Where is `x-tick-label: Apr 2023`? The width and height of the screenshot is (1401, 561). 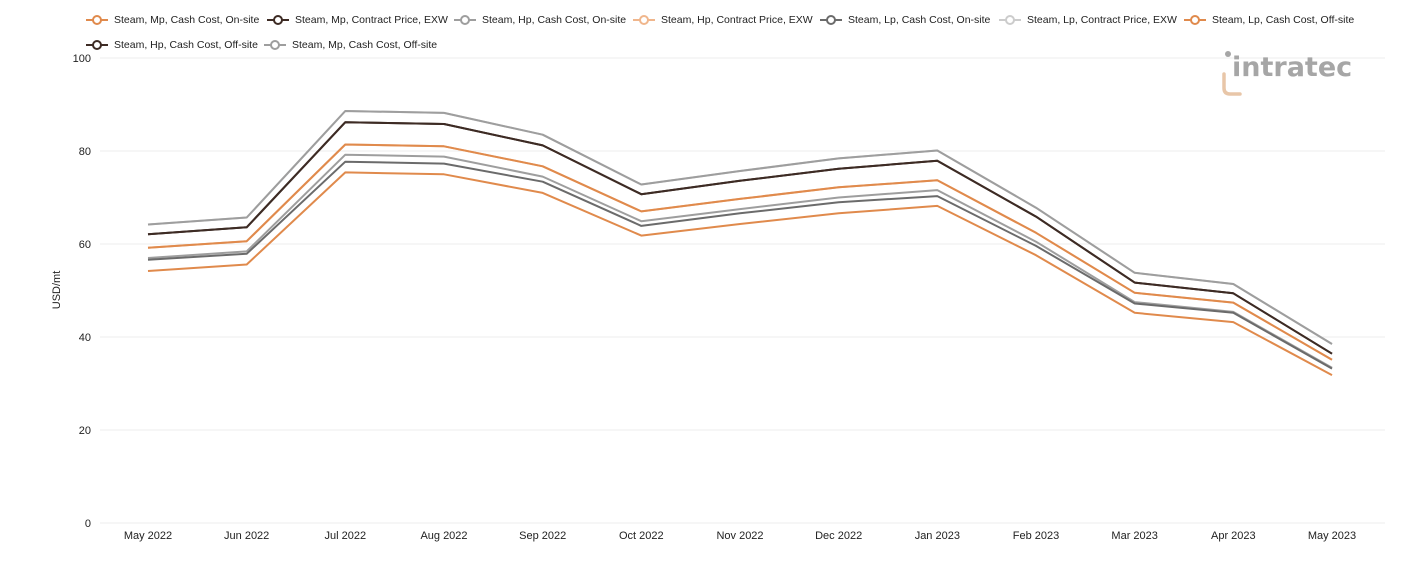
x-tick-label: Apr 2023 is located at coordinates (1233, 536).